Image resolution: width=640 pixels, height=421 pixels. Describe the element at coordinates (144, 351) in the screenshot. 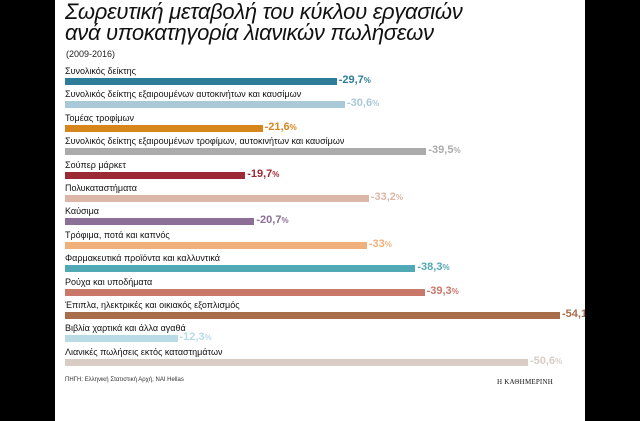

I see `category-label: Λιανικές πωλήσεις εκτός καταστημάτων` at that location.